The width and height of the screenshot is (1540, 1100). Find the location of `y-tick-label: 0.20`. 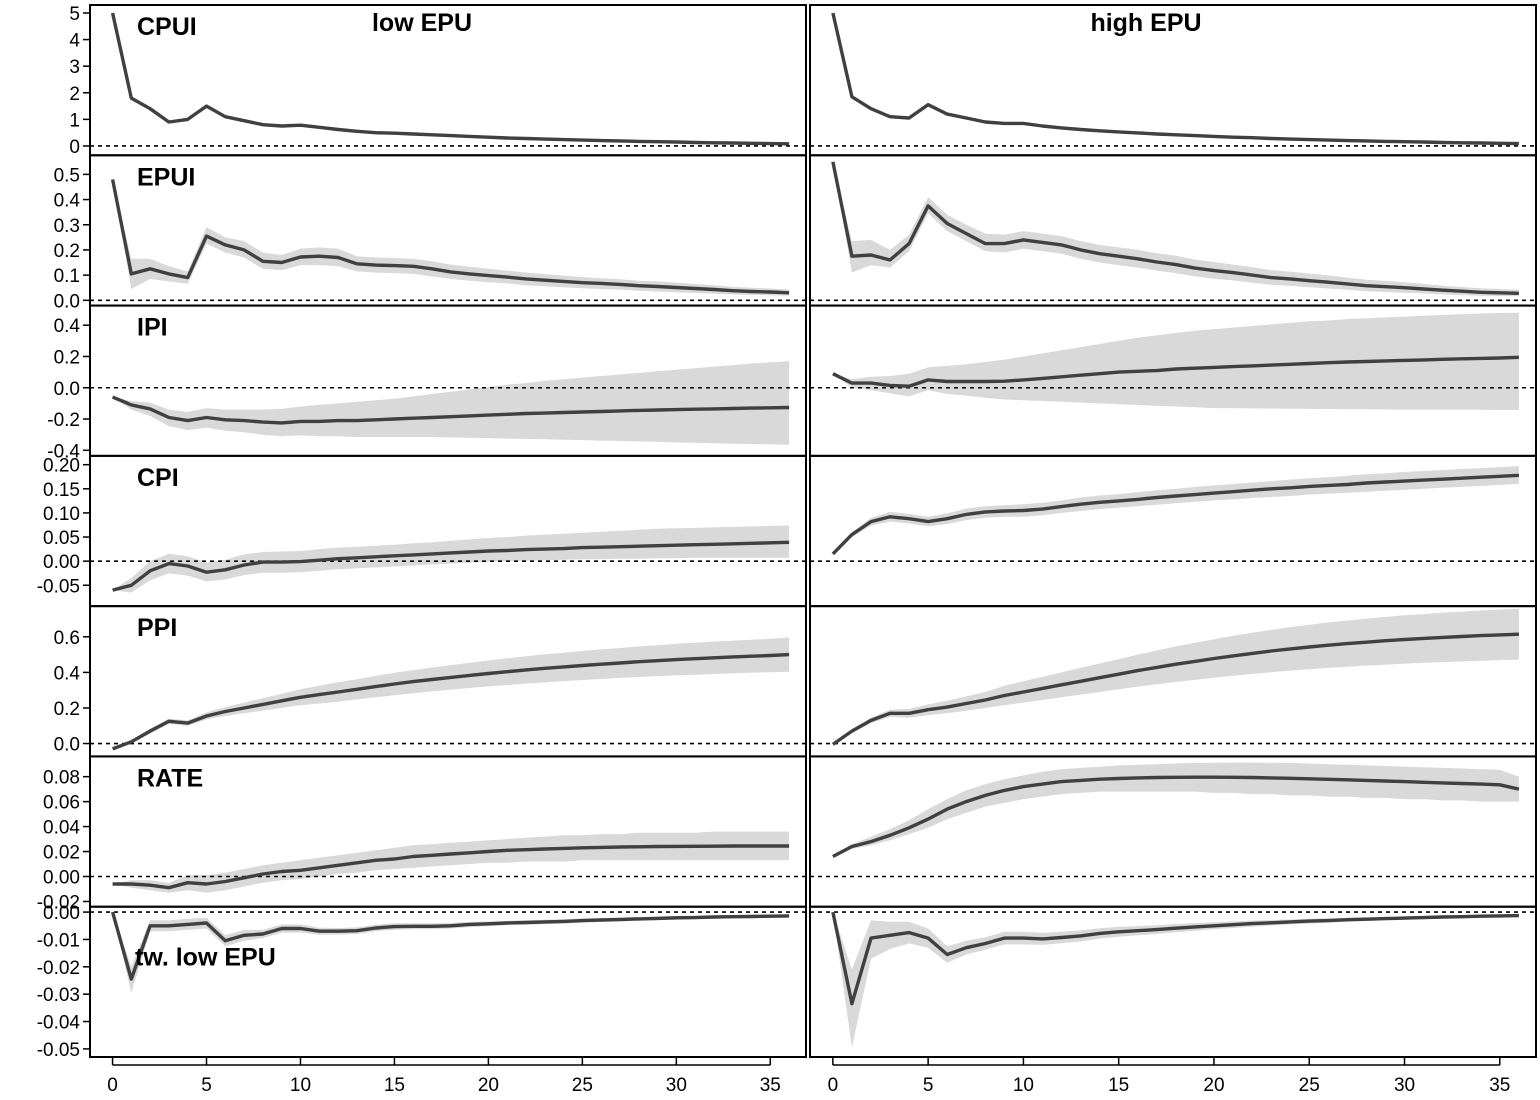

y-tick-label: 0.20 is located at coordinates (61, 466).